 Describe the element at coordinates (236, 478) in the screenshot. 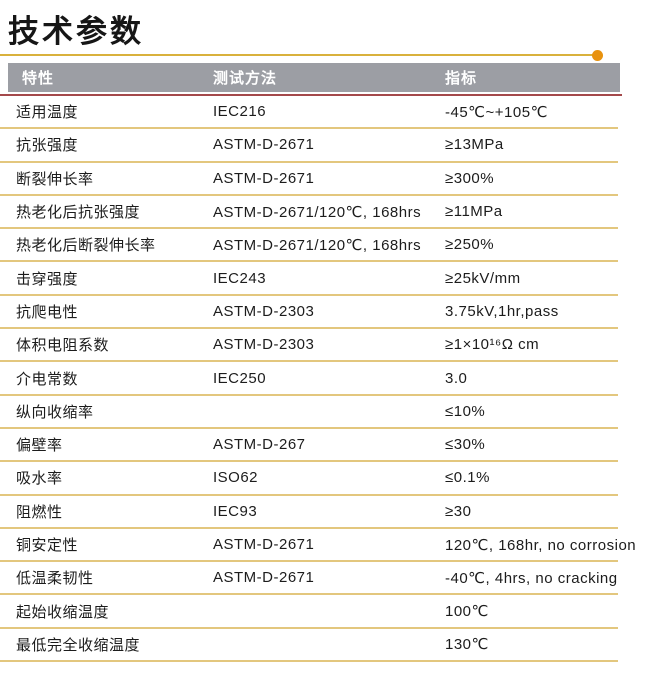

I see `cell-method: ISO62` at that location.